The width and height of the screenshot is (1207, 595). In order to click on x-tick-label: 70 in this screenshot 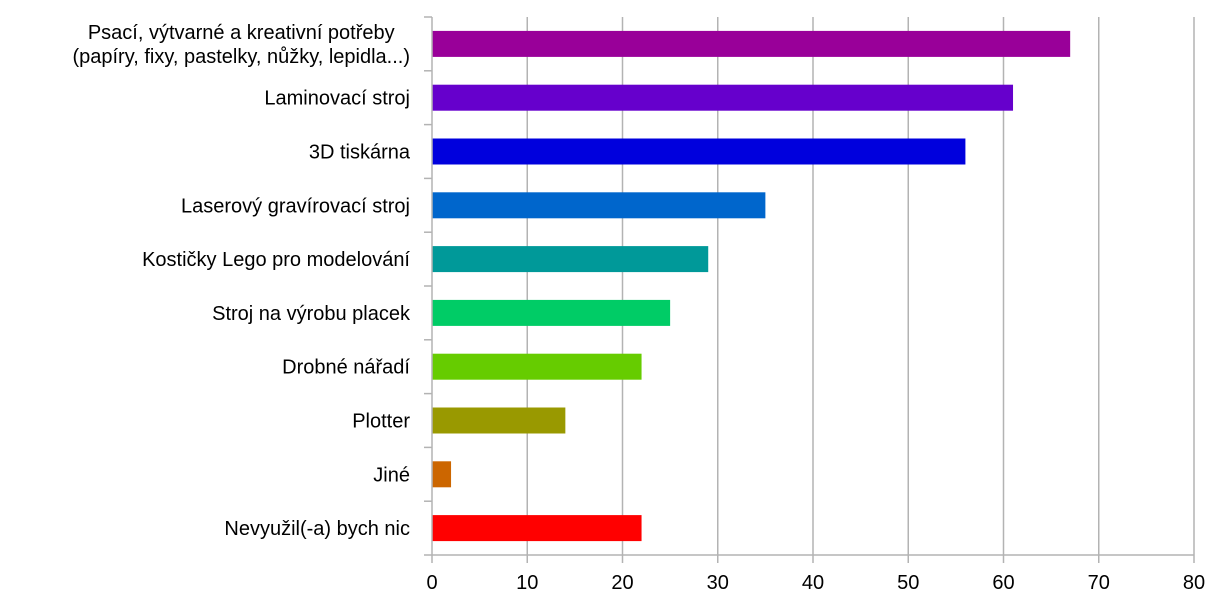, I will do `click(1099, 583)`.